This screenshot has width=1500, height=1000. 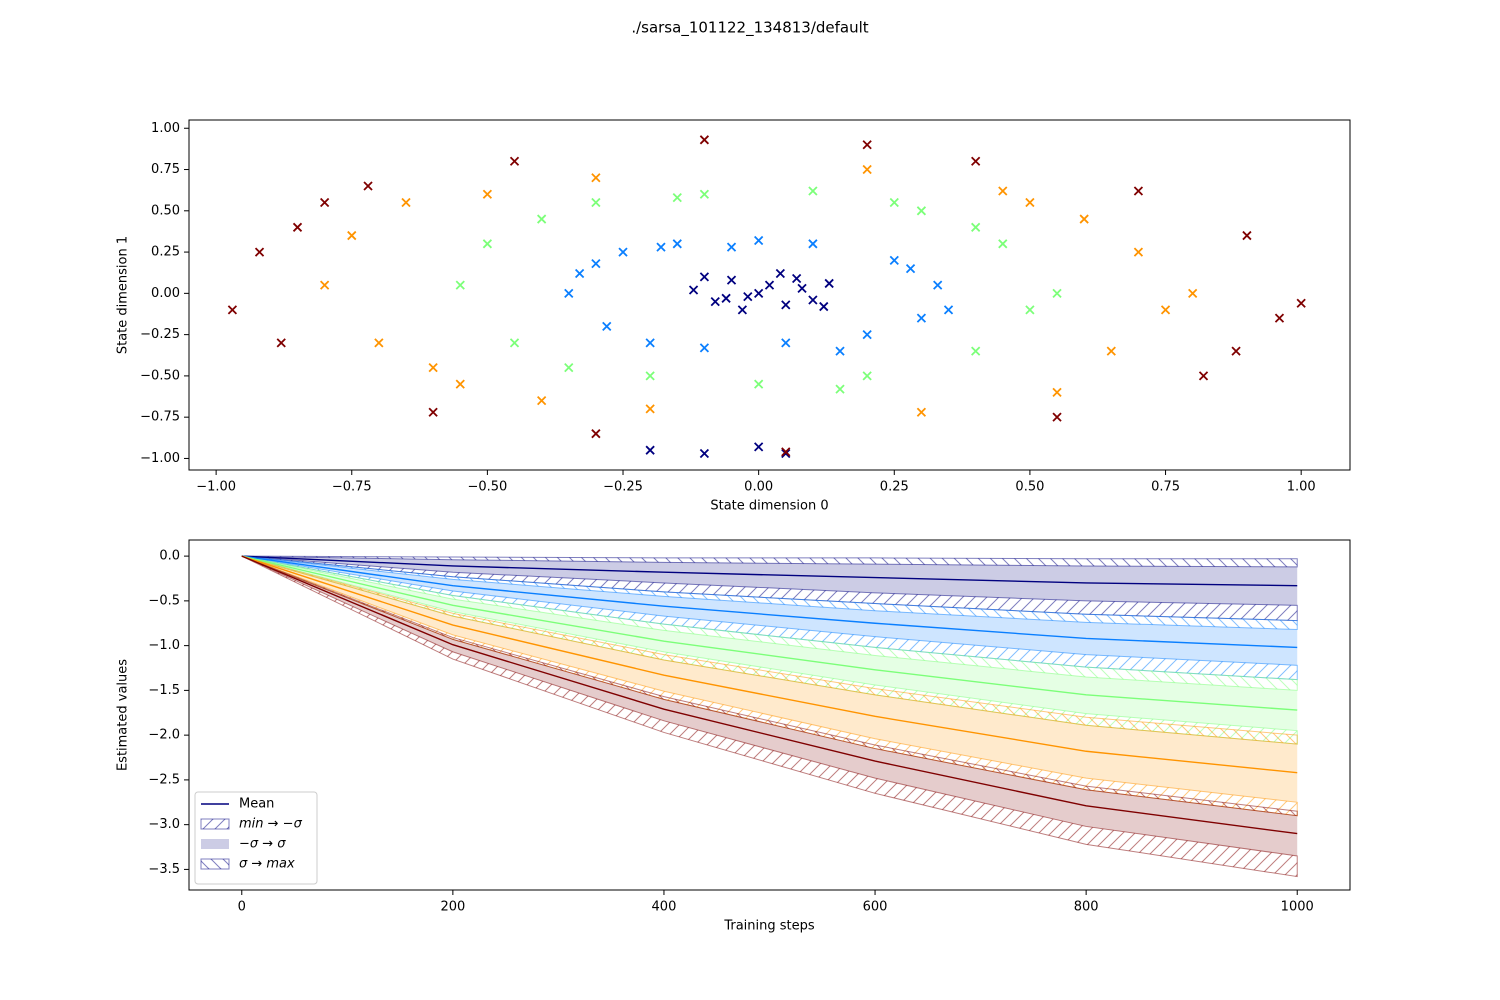 What do you see at coordinates (769, 506) in the screenshot?
I see `x-axis-label: State dimension 0` at bounding box center [769, 506].